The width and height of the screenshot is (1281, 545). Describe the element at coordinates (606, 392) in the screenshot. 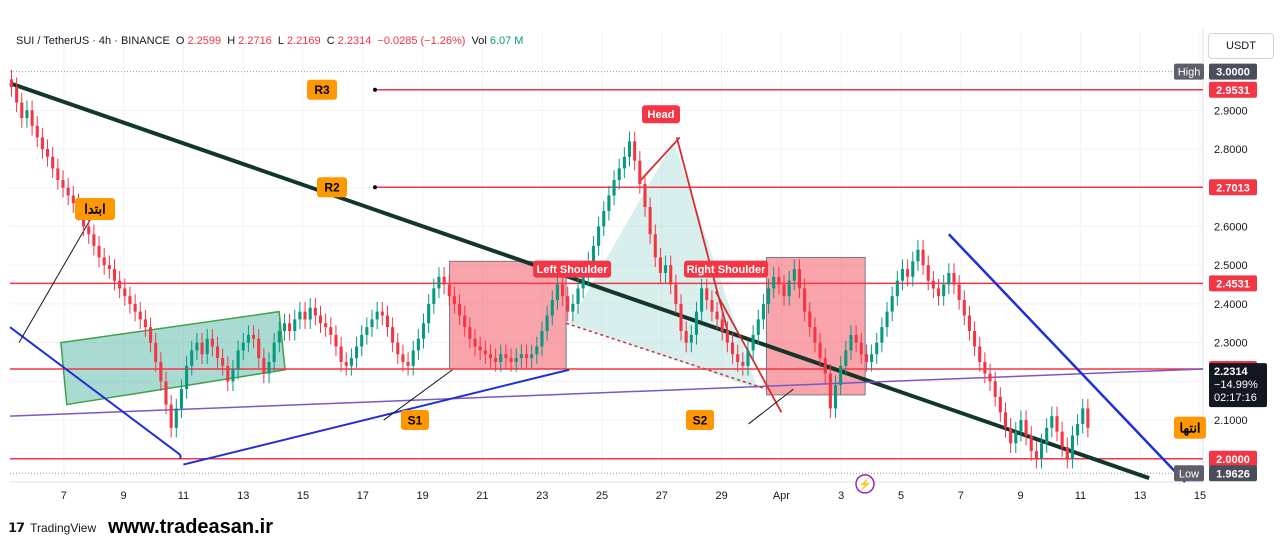

I see `purple-trendline` at that location.